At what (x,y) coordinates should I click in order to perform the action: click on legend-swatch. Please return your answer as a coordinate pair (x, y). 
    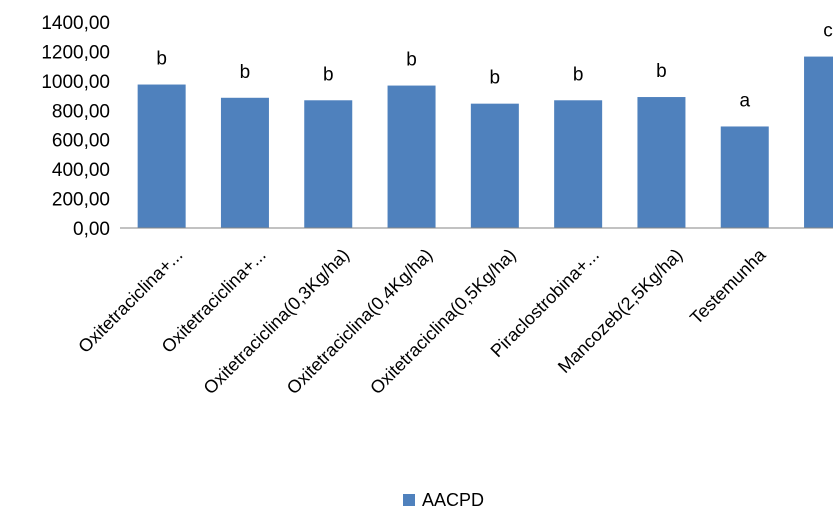
    Looking at the image, I should click on (409, 500).